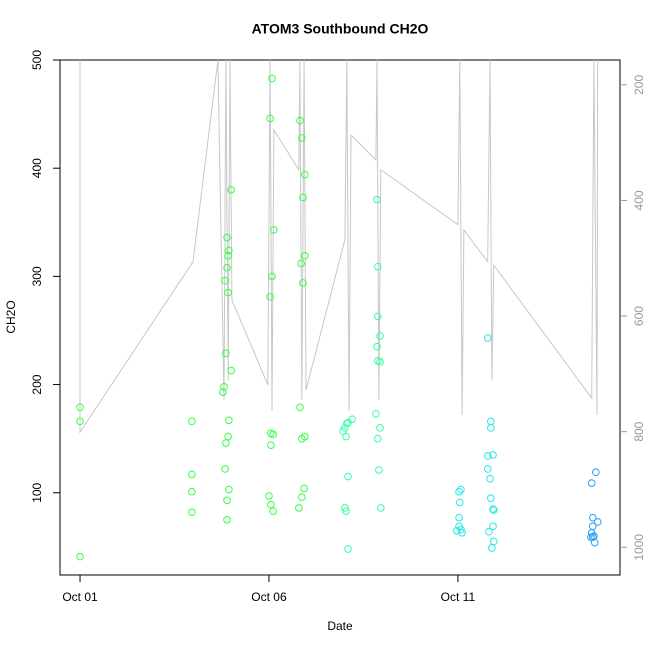  Describe the element at coordinates (269, 597) in the screenshot. I see `x-tick-label: Oct 06` at that location.